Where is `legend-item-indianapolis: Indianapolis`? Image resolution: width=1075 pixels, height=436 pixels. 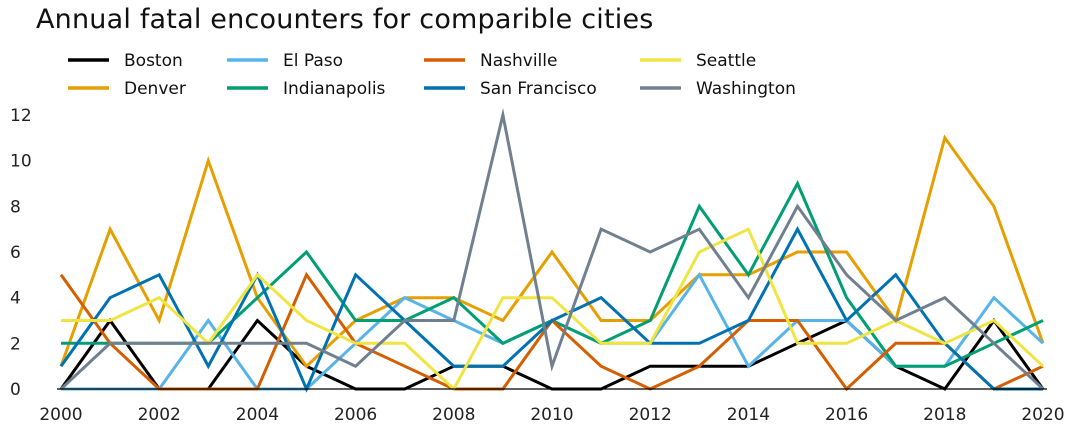 legend-item-indianapolis: Indianapolis is located at coordinates (306, 89).